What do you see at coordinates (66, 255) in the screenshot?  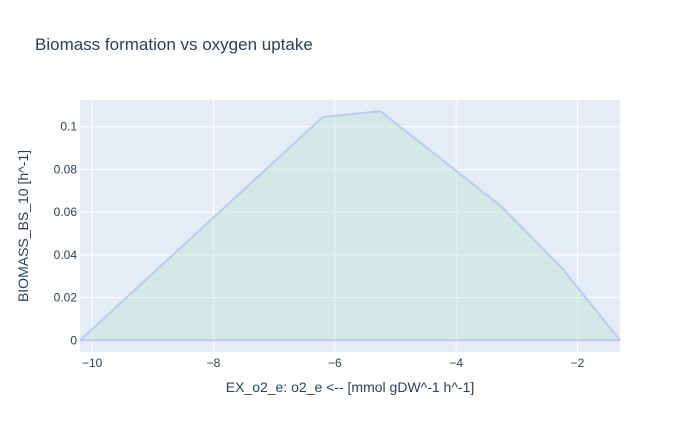 I see `y-tick-label: 0.04` at bounding box center [66, 255].